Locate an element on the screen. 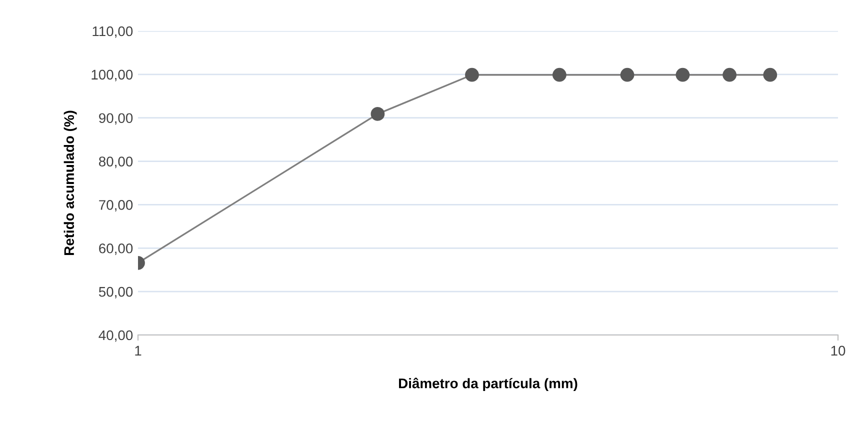 This screenshot has width=862, height=425. x-tick-label: 1 is located at coordinates (138, 351).